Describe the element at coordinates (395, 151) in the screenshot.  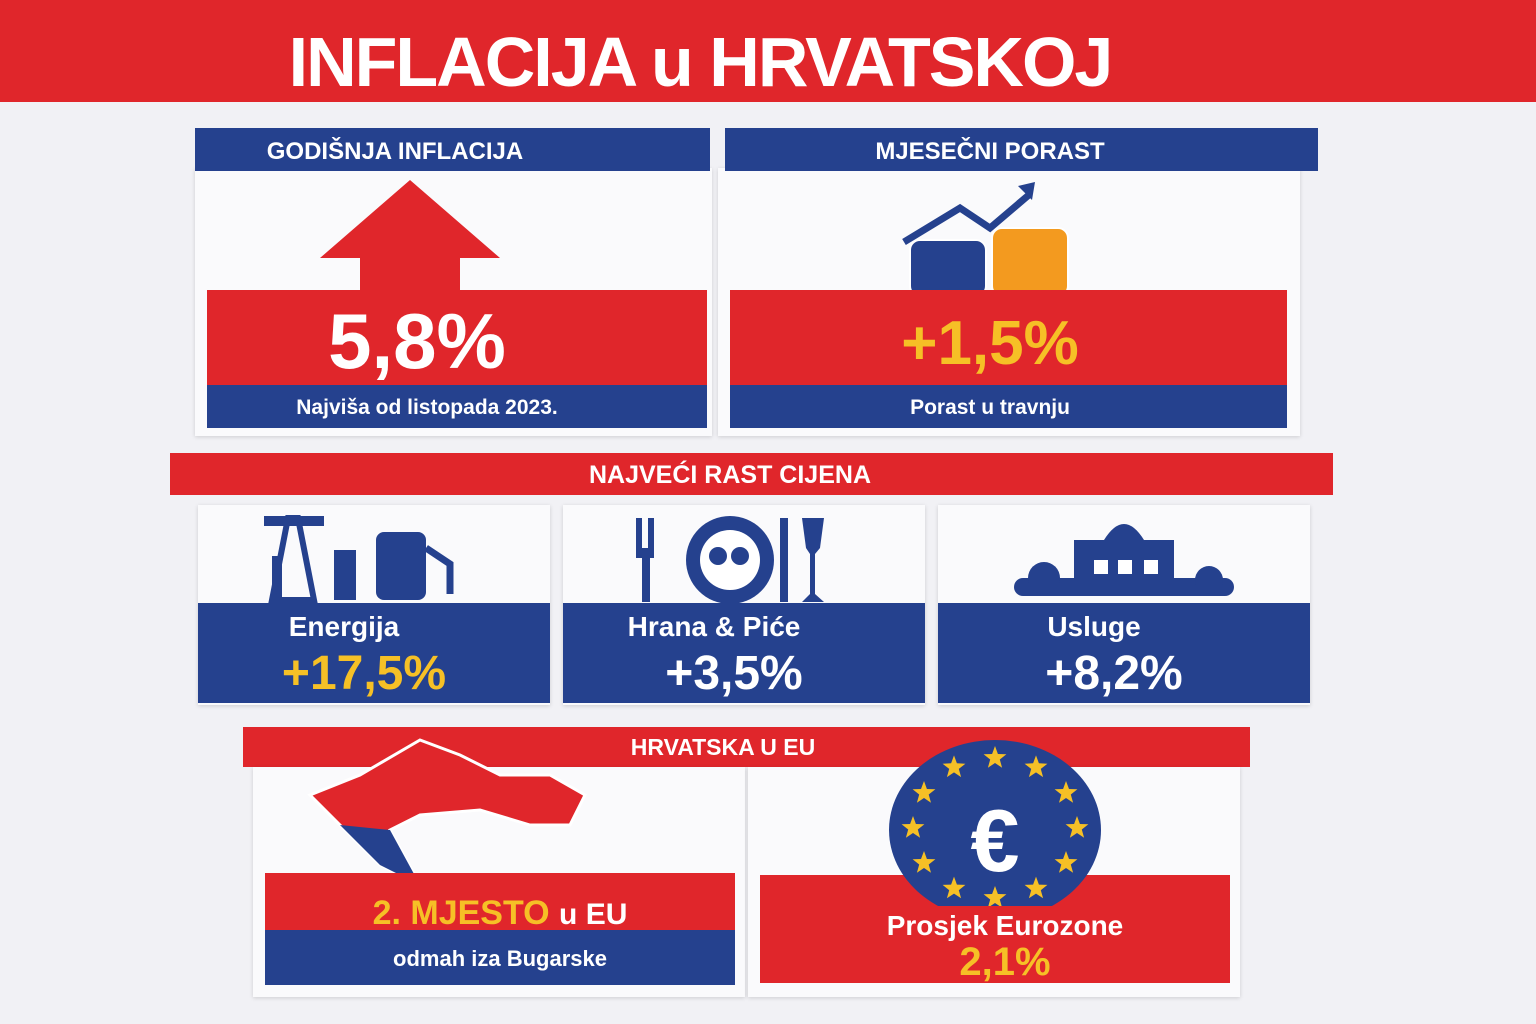
I see `panel-title: GODIŠNJA INFLACIJA` at that location.